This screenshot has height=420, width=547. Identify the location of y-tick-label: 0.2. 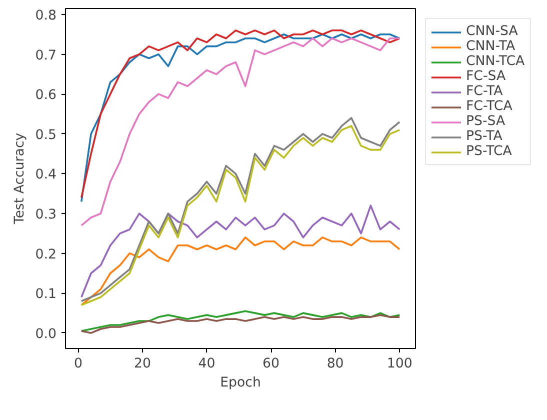
(46, 254).